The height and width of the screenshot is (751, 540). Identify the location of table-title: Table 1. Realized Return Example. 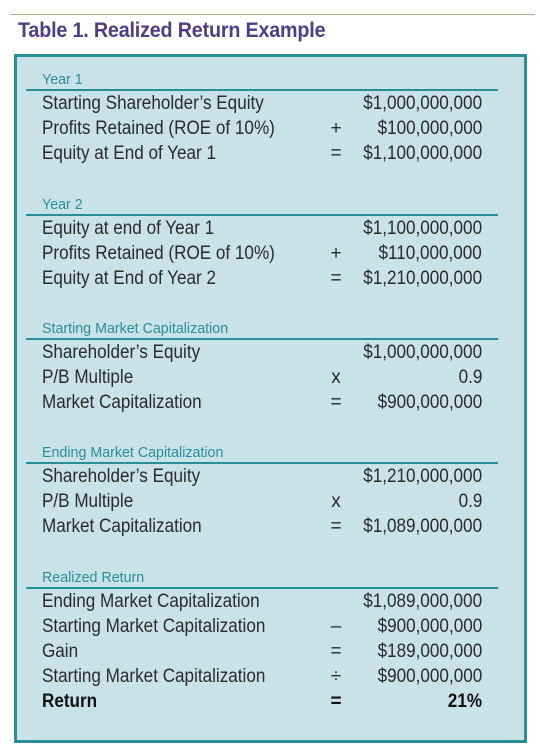
(172, 30).